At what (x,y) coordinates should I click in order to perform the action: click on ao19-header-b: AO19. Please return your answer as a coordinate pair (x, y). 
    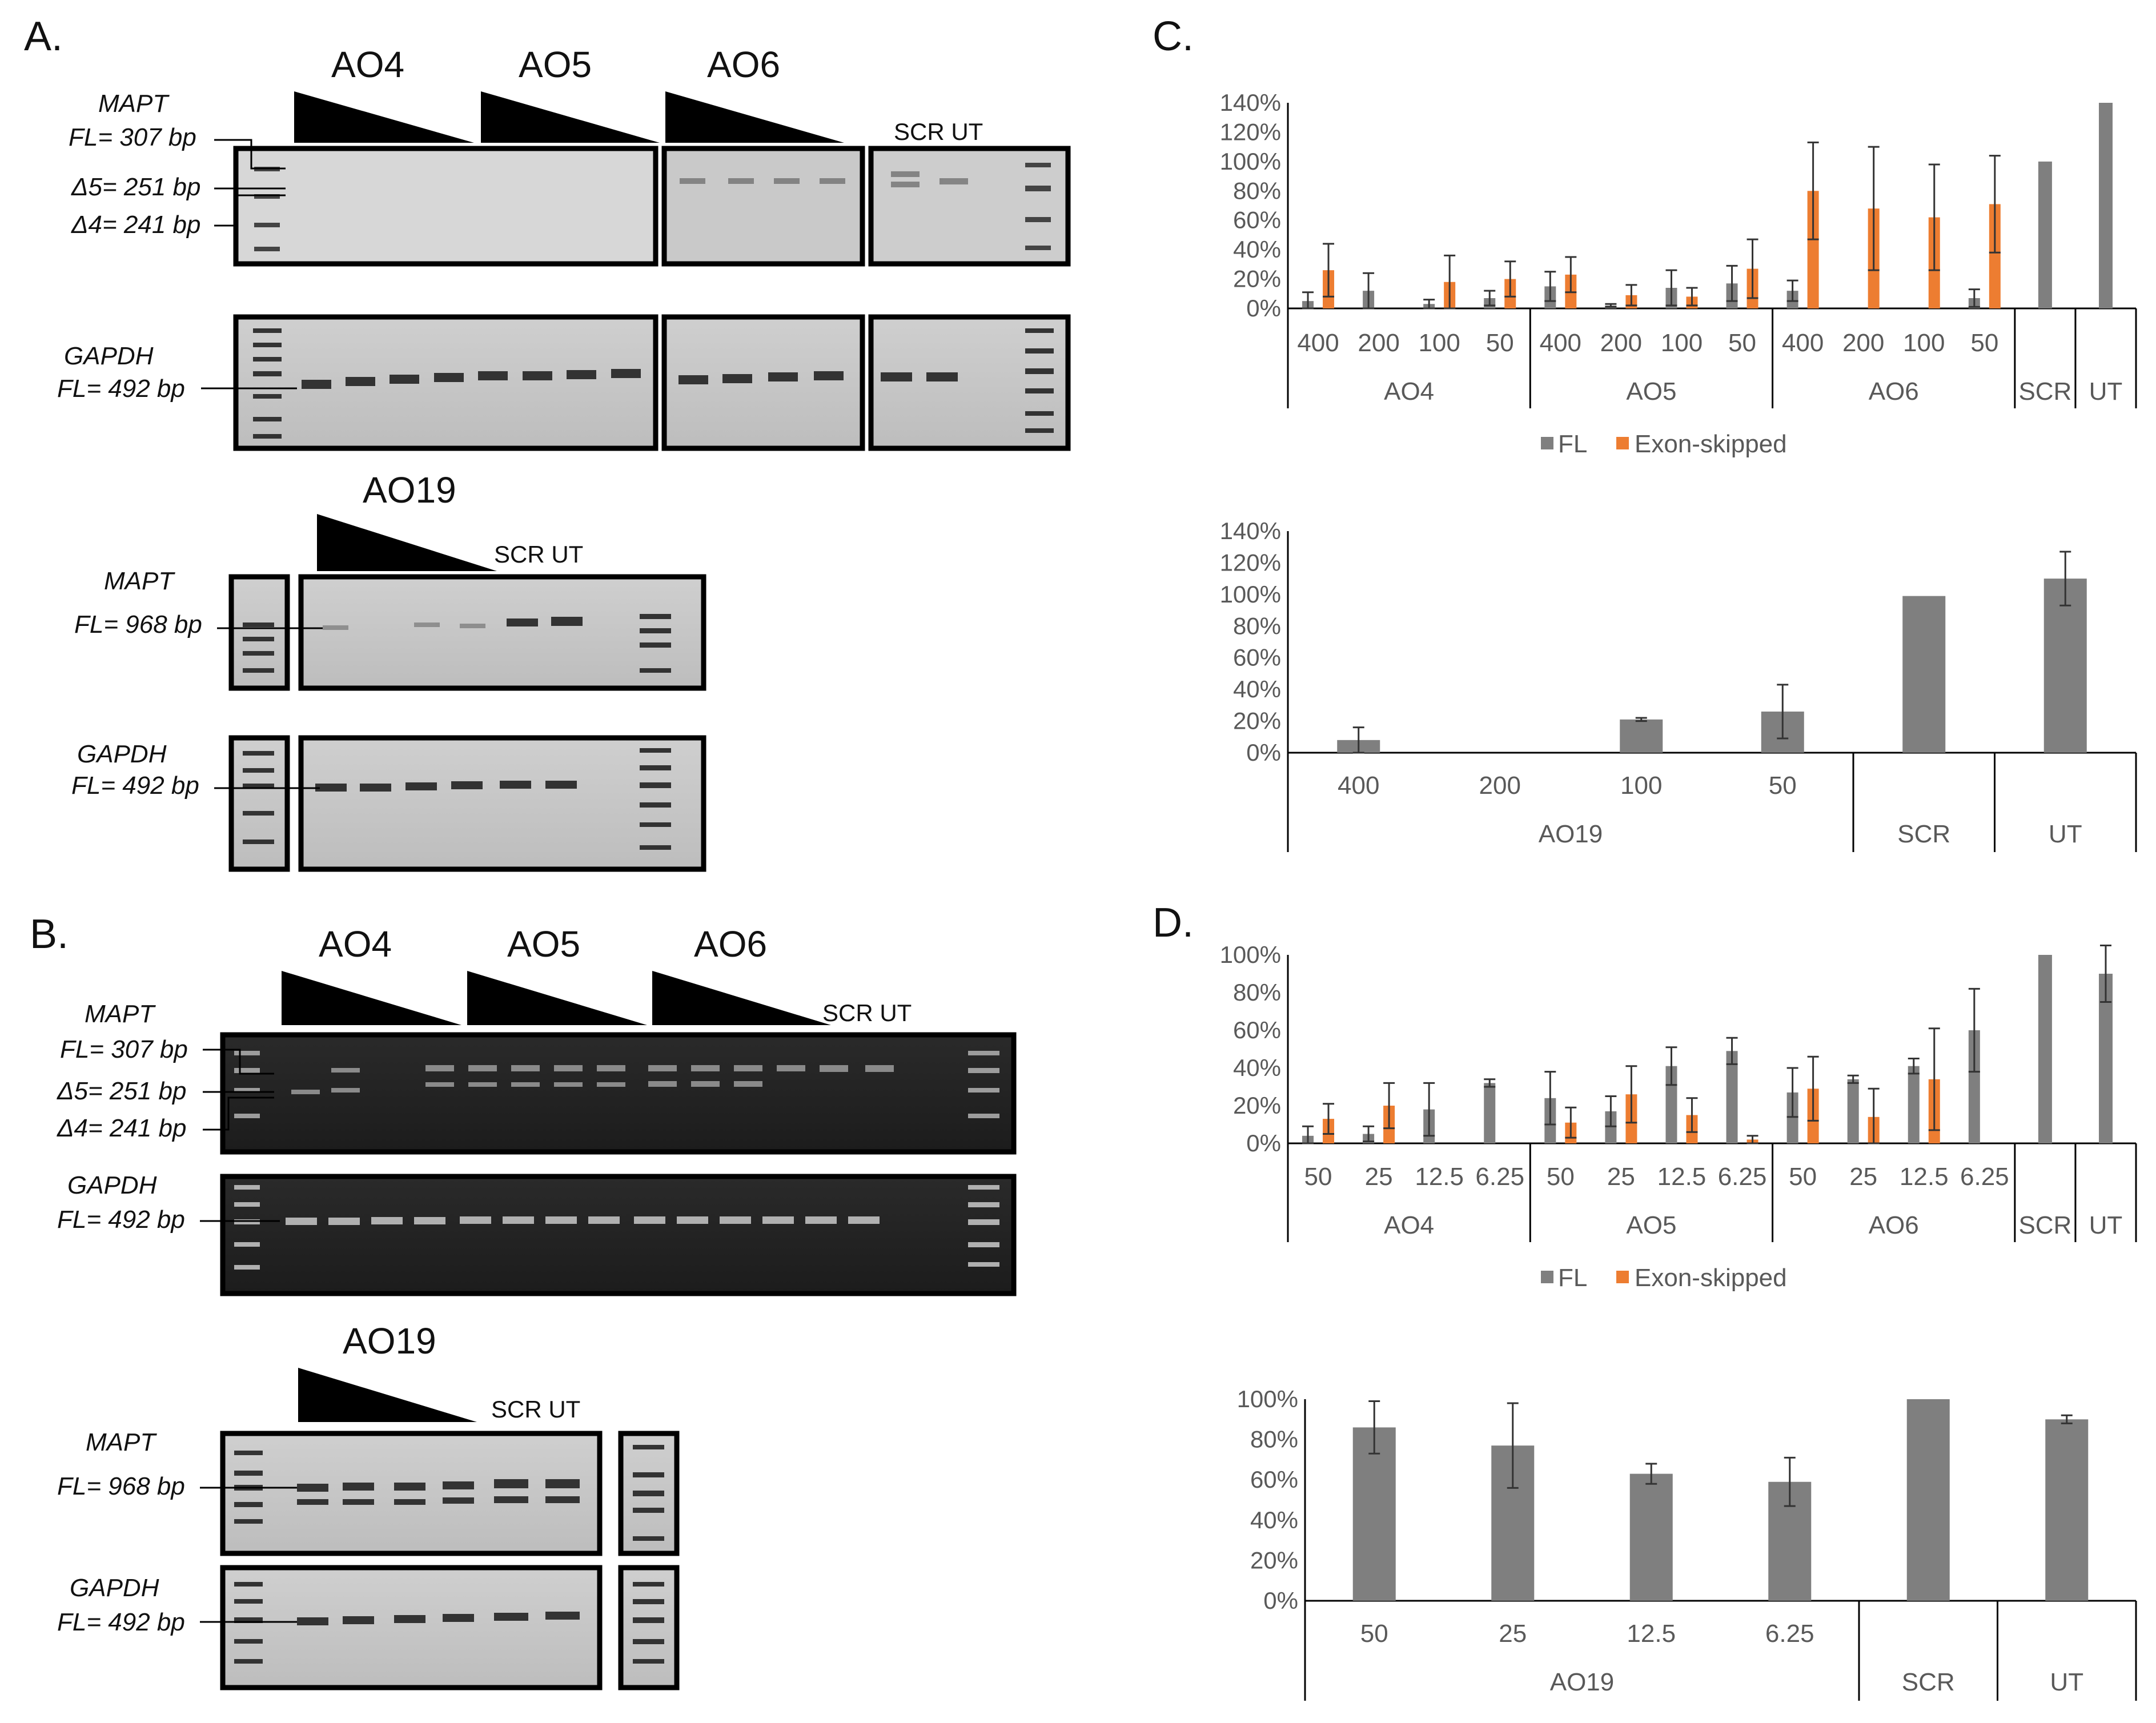
    Looking at the image, I should click on (389, 1340).